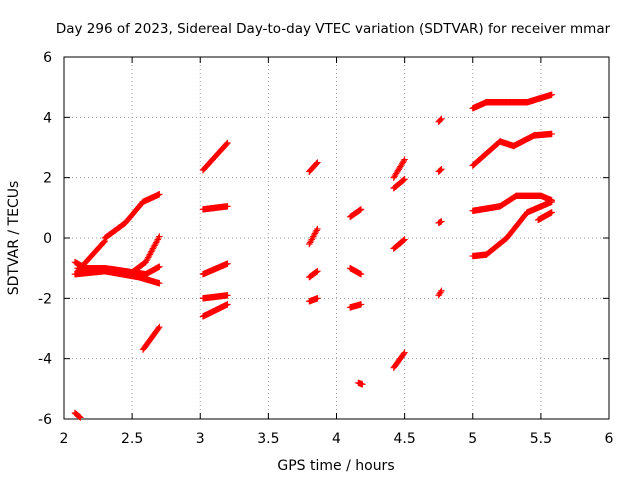 This screenshot has width=640, height=480. I want to click on y-tick-label: -6, so click(45, 420).